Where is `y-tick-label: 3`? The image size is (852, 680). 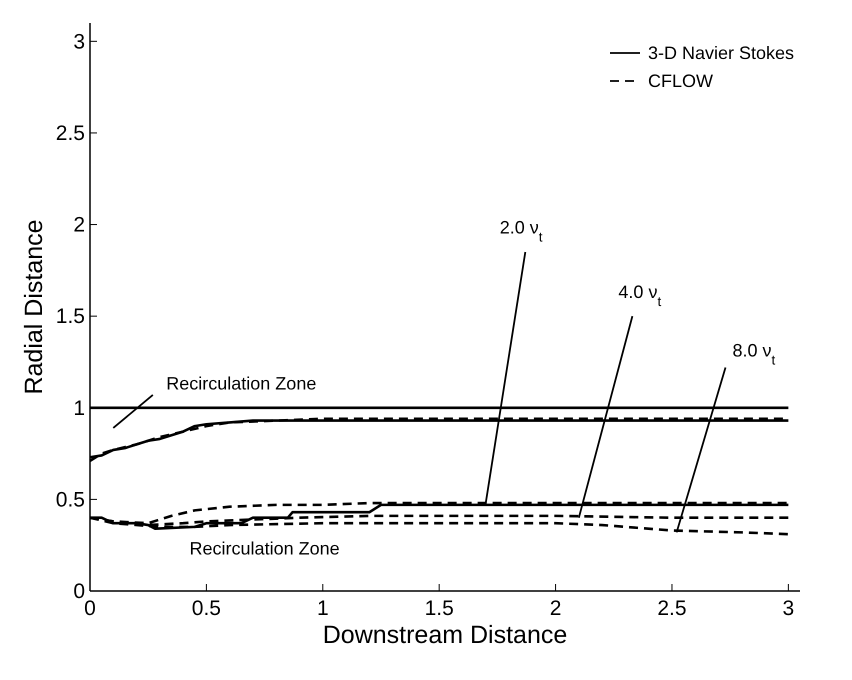
y-tick-label: 3 is located at coordinates (79, 42).